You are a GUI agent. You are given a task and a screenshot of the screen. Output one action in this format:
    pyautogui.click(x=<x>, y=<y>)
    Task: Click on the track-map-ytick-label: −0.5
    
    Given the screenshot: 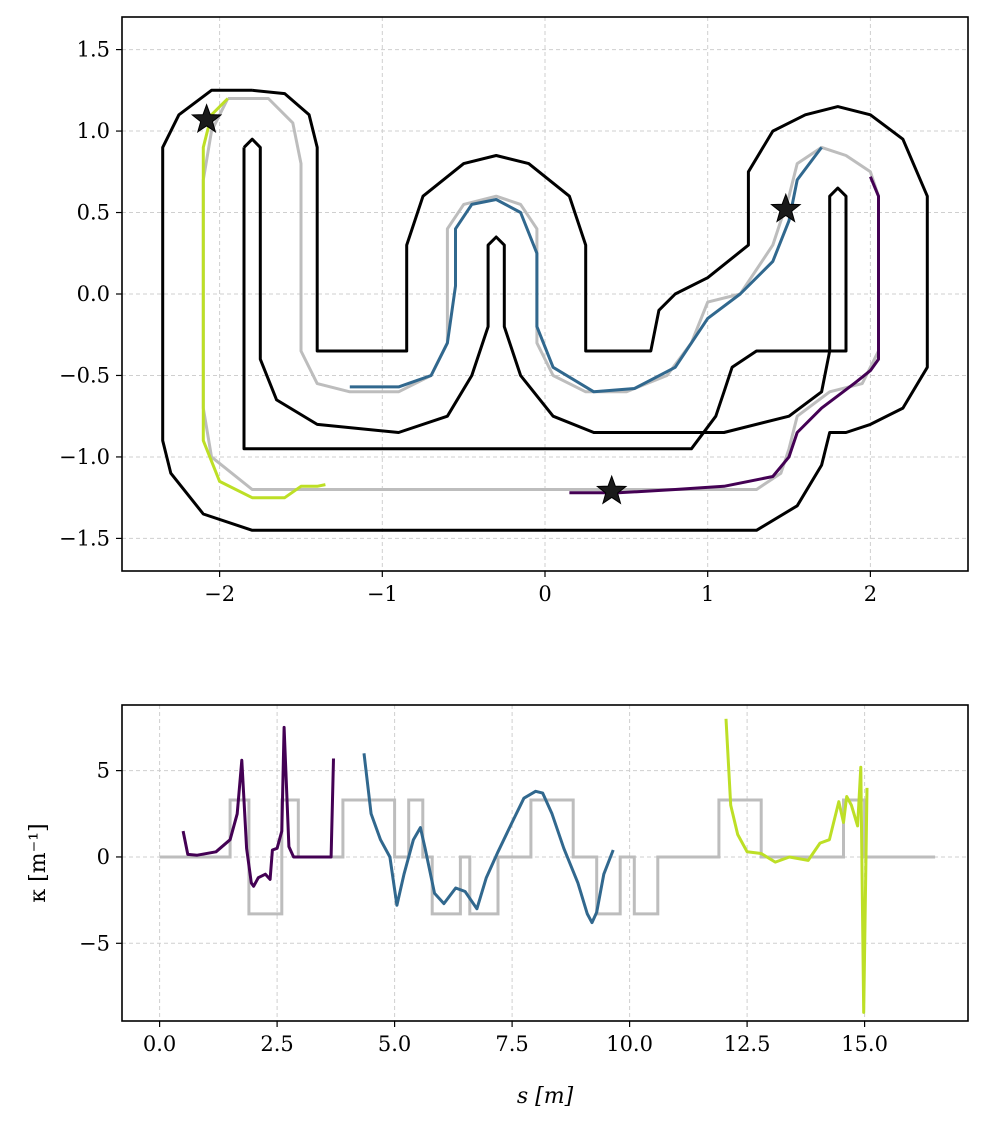 What is the action you would take?
    pyautogui.click(x=84, y=375)
    